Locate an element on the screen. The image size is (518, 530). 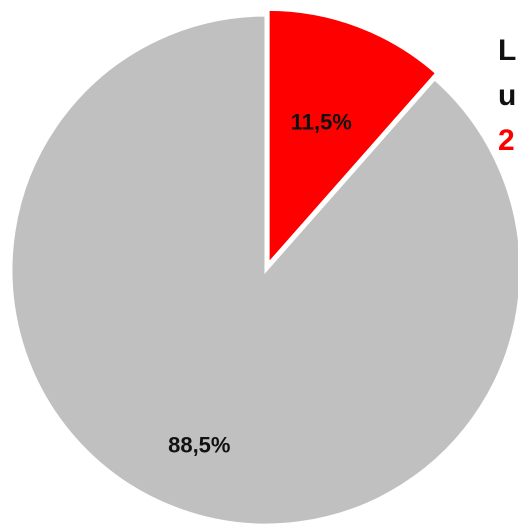
pie-slice-label-2: 88,5% is located at coordinates (199, 444).